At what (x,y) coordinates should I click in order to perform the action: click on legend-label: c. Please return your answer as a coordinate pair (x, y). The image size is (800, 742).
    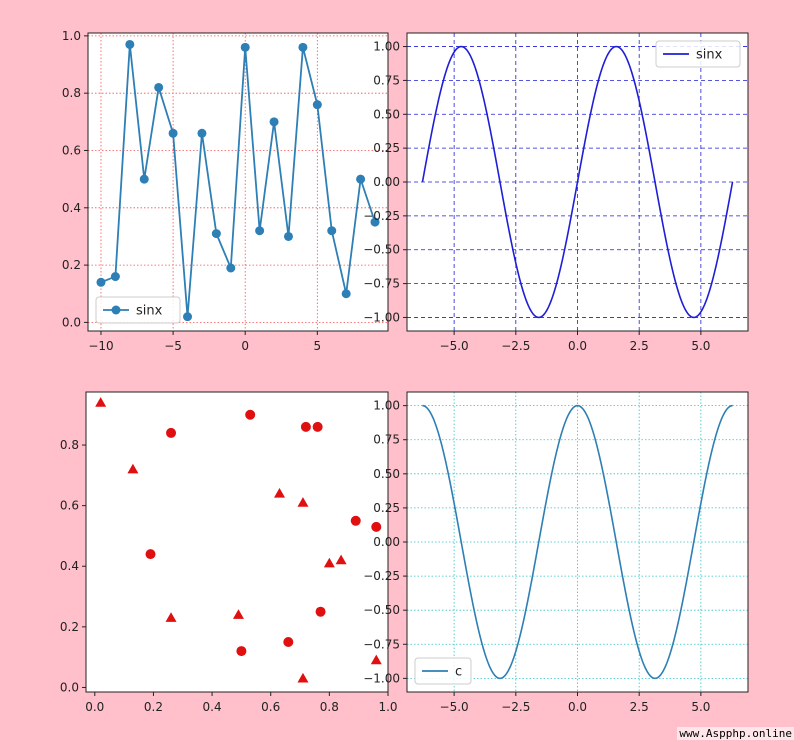
    Looking at the image, I should click on (458, 672).